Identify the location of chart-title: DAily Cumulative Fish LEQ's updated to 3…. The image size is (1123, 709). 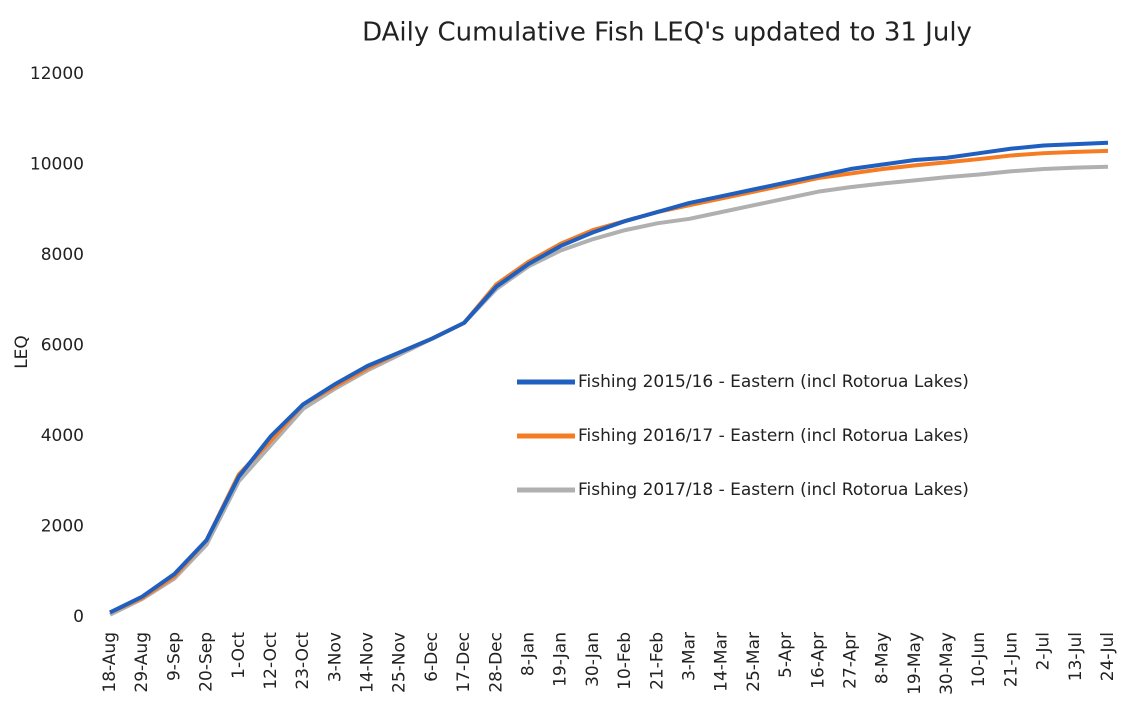
(667, 33).